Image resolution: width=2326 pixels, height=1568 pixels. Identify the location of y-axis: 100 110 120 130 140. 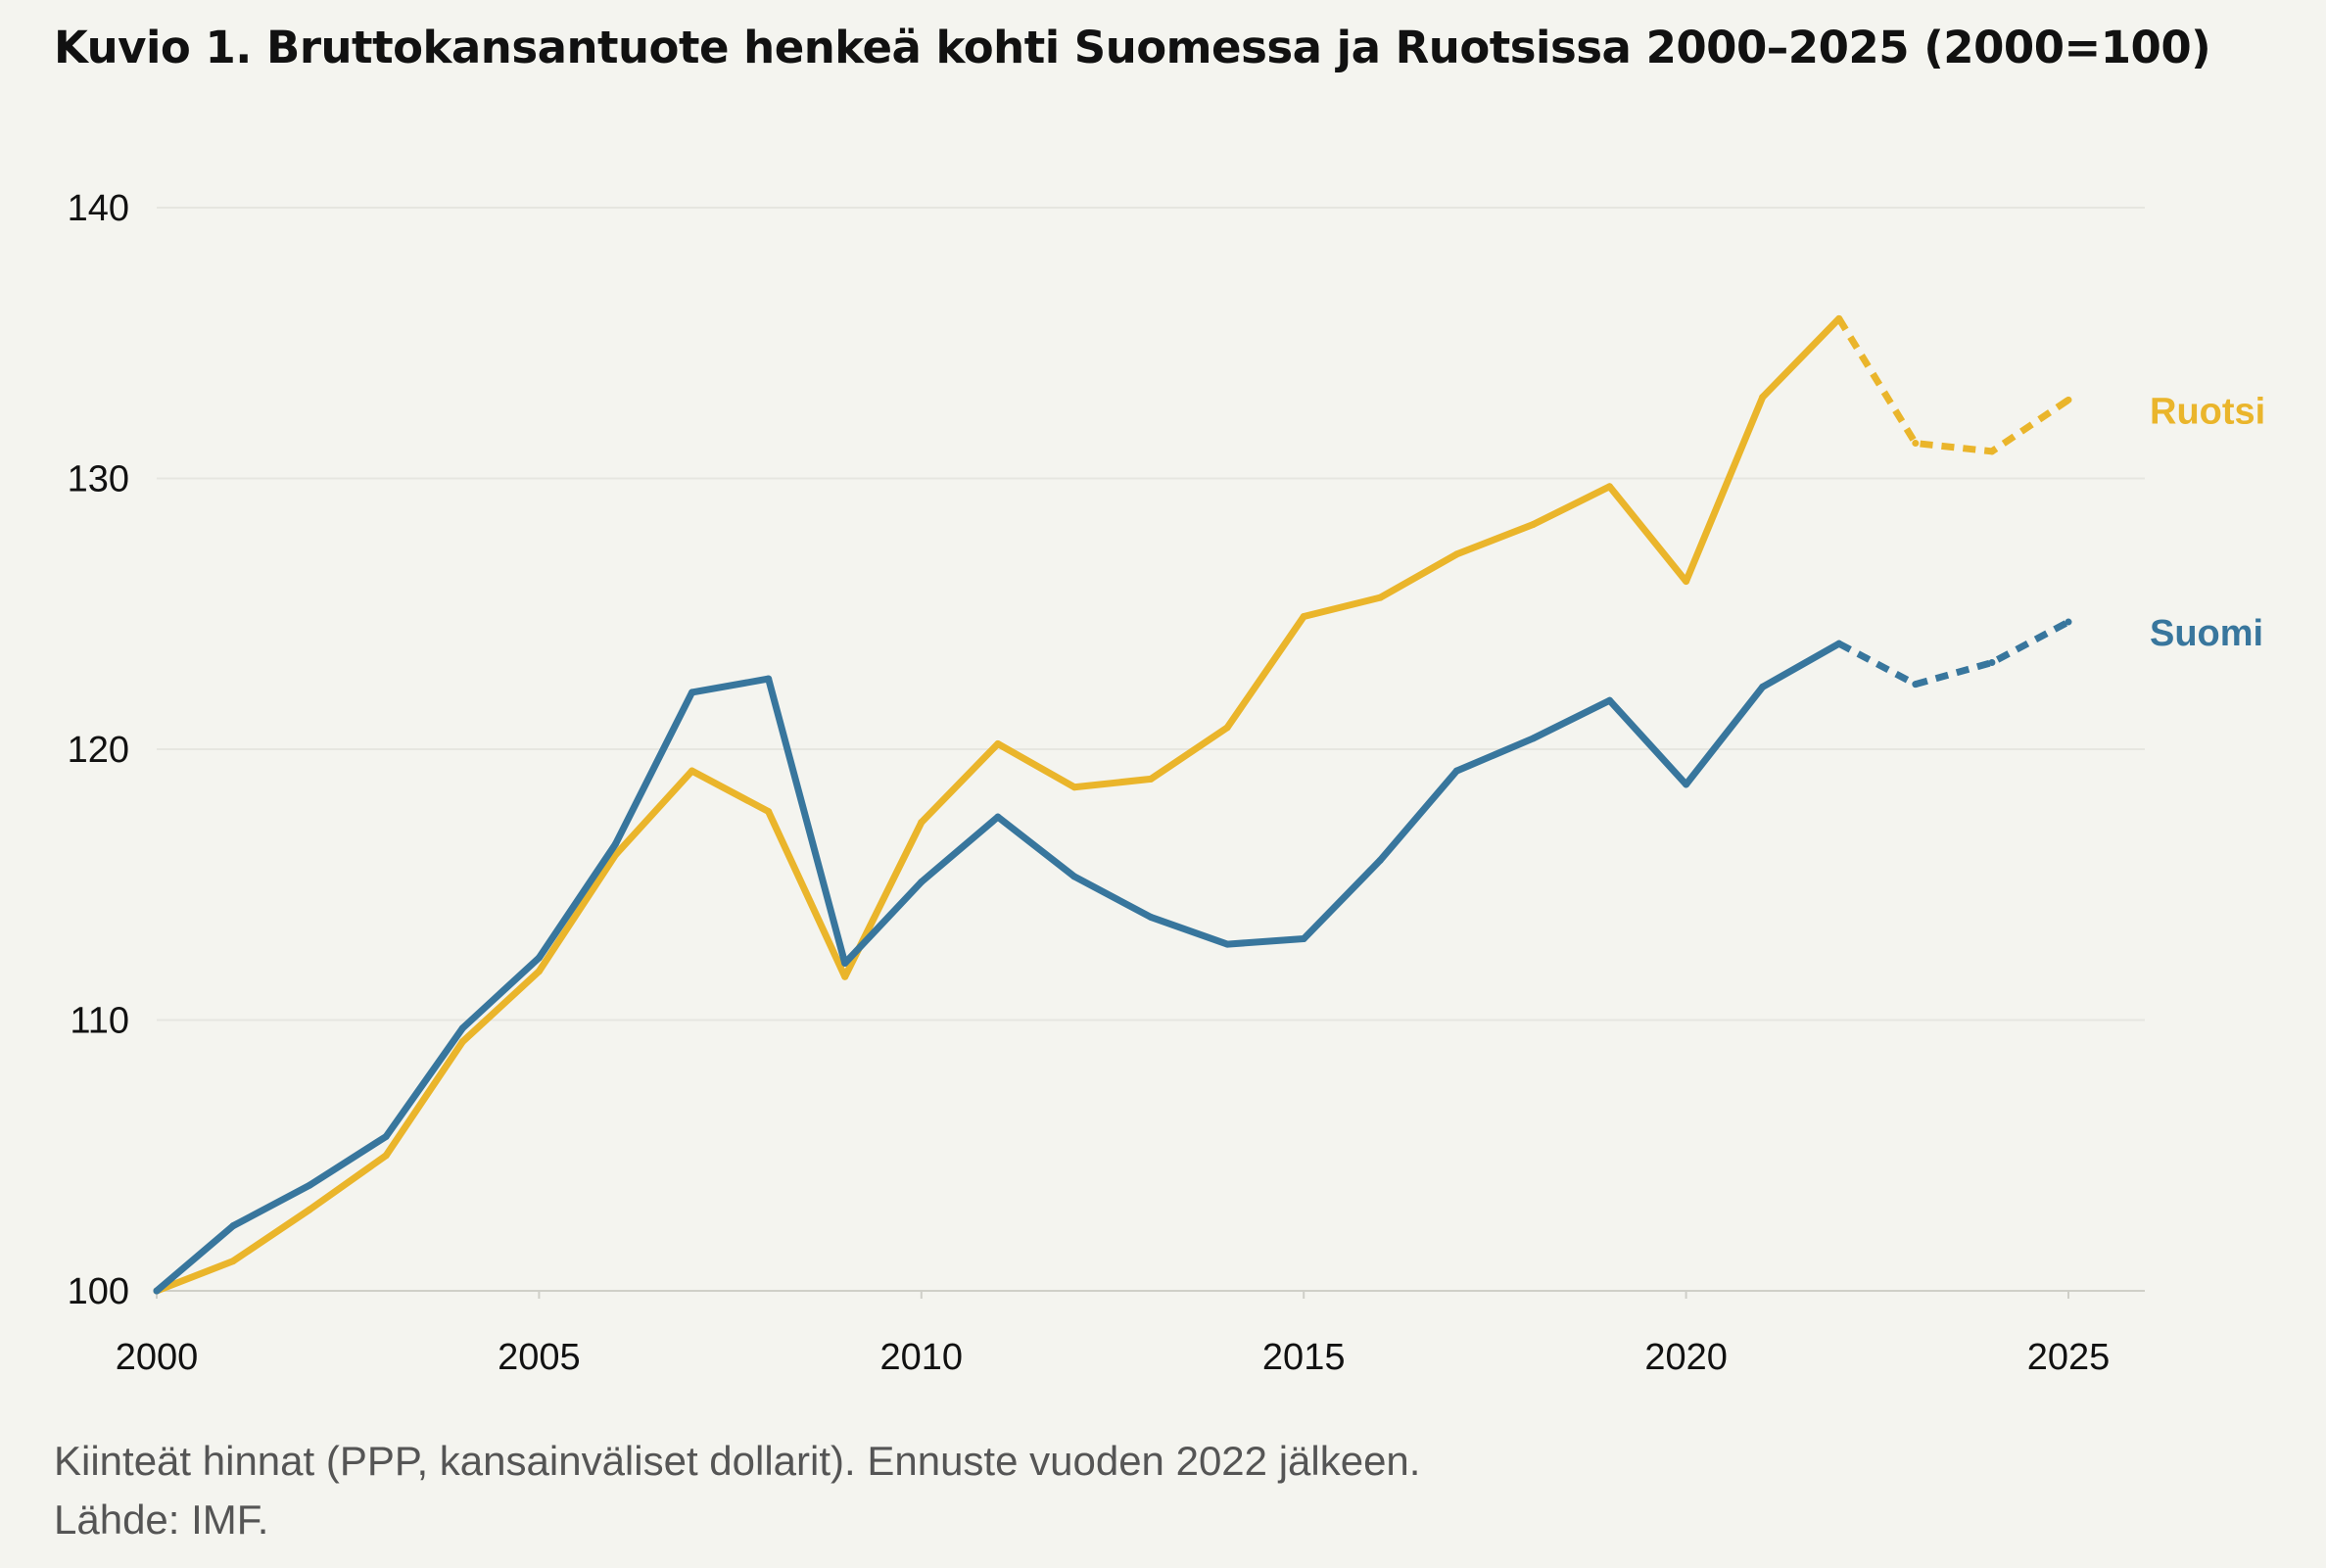
(98, 750).